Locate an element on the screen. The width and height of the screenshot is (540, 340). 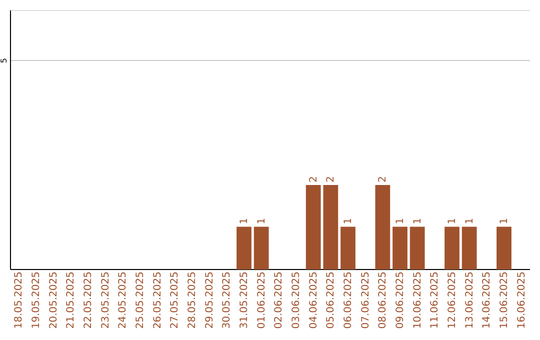
x-tick-label: 04.06.2025 is located at coordinates (314, 300).